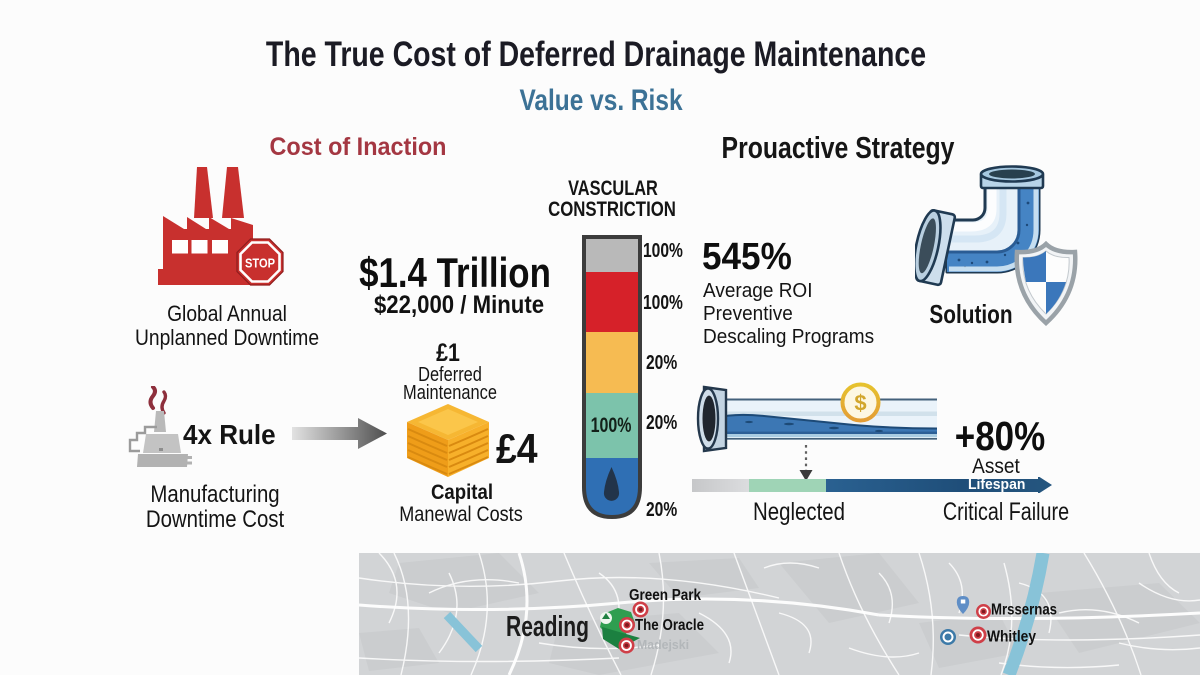 The height and width of the screenshot is (675, 1200). I want to click on svg-text: Madejski, so click(663, 644).